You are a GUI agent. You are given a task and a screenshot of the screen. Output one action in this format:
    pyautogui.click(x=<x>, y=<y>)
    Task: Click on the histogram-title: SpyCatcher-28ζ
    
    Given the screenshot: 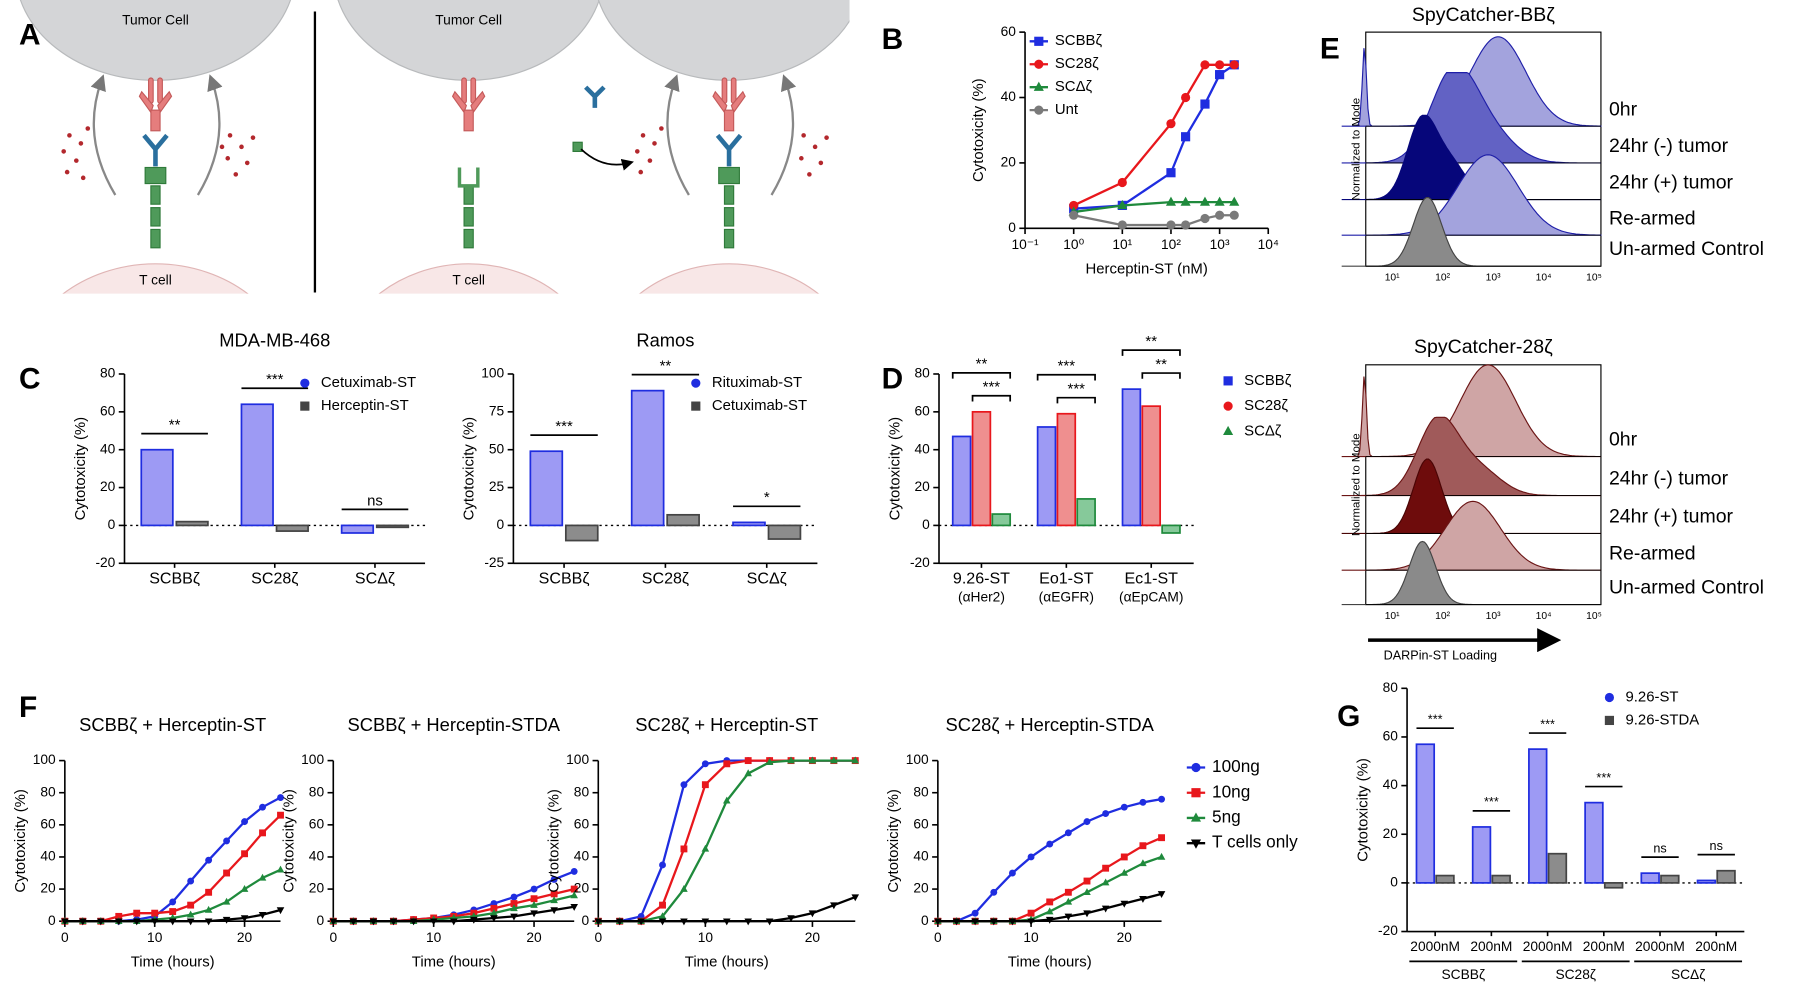 What is the action you would take?
    pyautogui.click(x=1483, y=347)
    